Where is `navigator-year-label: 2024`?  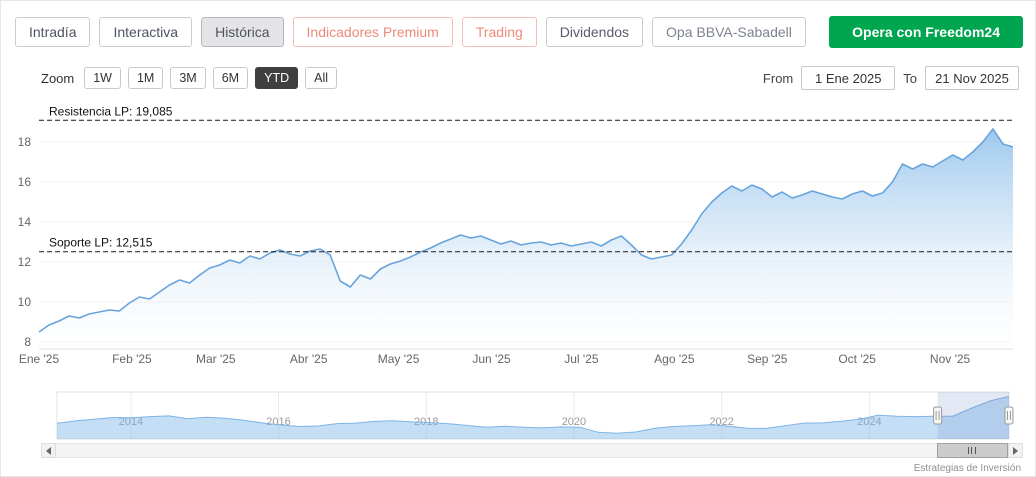 navigator-year-label: 2024 is located at coordinates (869, 422).